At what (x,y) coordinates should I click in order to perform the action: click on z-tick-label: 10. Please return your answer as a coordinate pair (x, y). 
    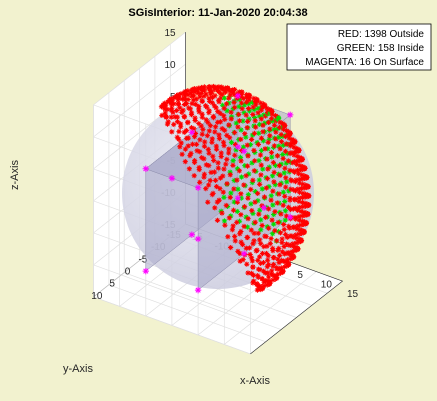
    Looking at the image, I should click on (170, 65).